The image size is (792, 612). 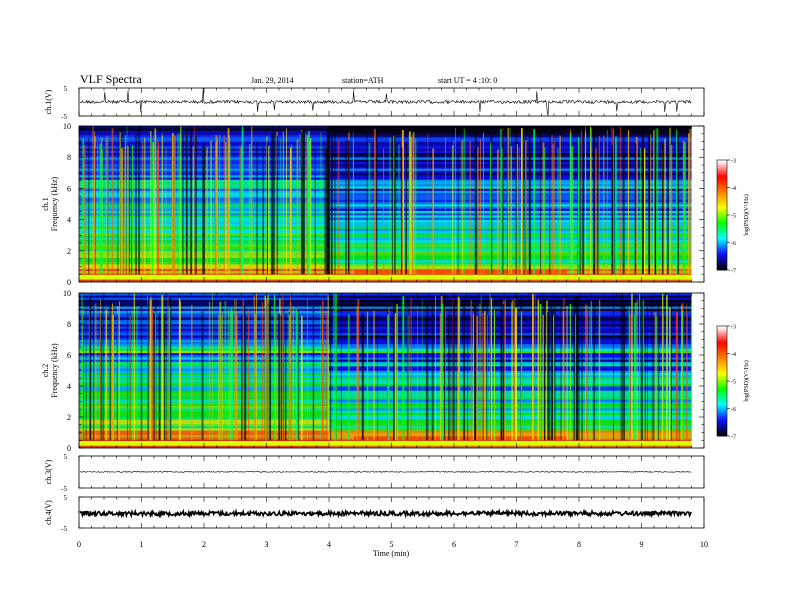 What do you see at coordinates (733, 217) in the screenshot?
I see `colorbar-tick-label: -5` at bounding box center [733, 217].